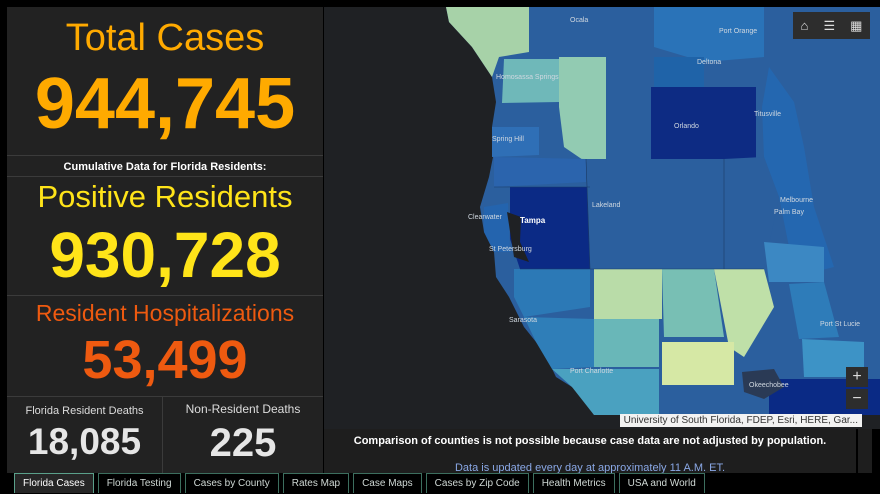  Describe the element at coordinates (165, 166) in the screenshot. I see `cumulative-caption: Cumulative Data for Florida Residents:` at that location.